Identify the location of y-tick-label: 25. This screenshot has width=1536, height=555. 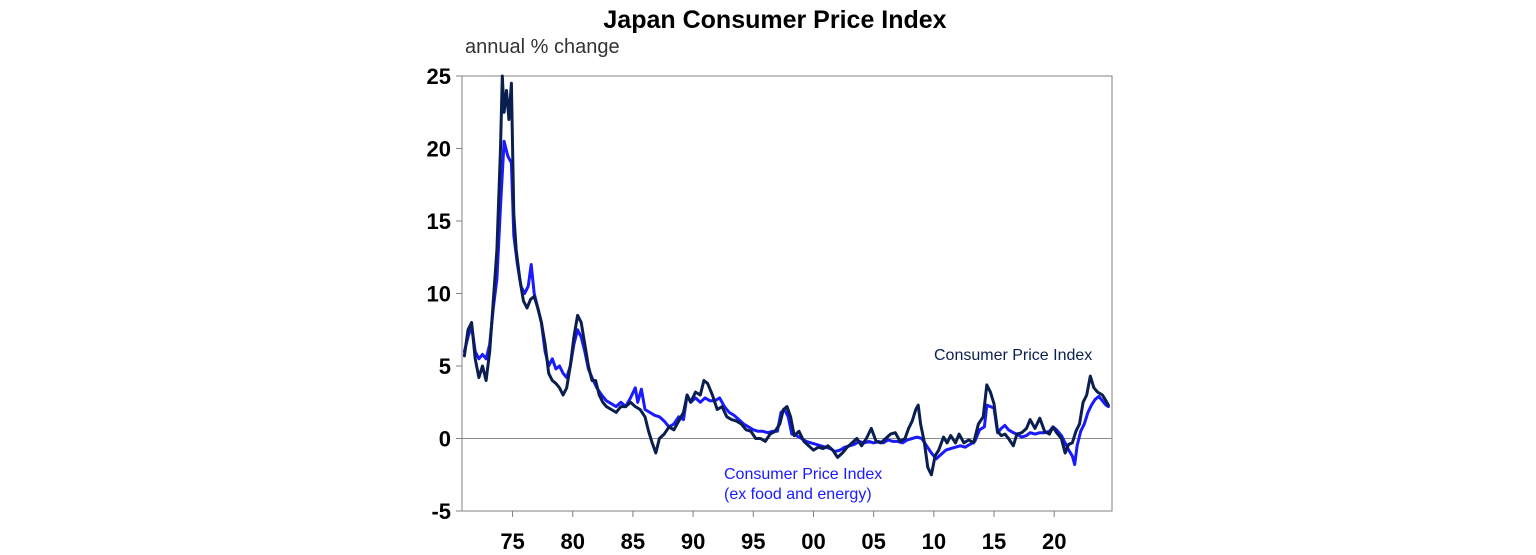
(439, 76).